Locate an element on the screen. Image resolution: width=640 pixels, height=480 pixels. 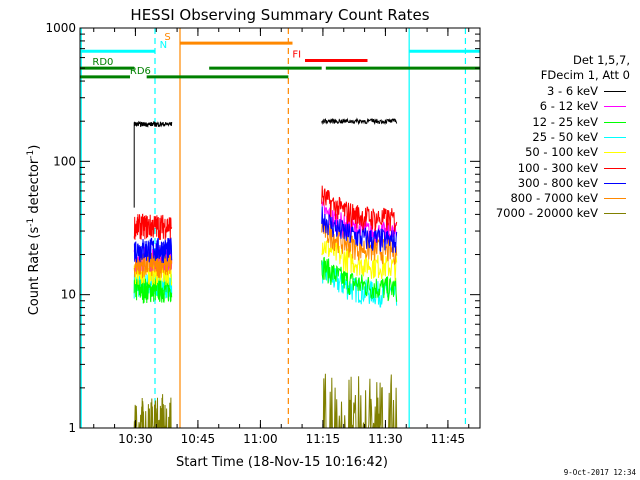
x-tick-label: 11:00 is located at coordinates (260, 439).